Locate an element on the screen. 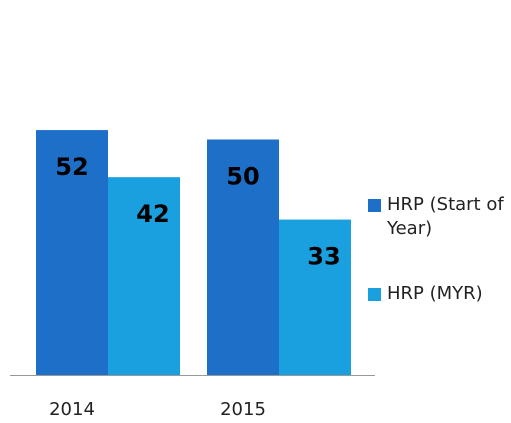  legend-label: HRP (Start of Year) is located at coordinates (445, 216).